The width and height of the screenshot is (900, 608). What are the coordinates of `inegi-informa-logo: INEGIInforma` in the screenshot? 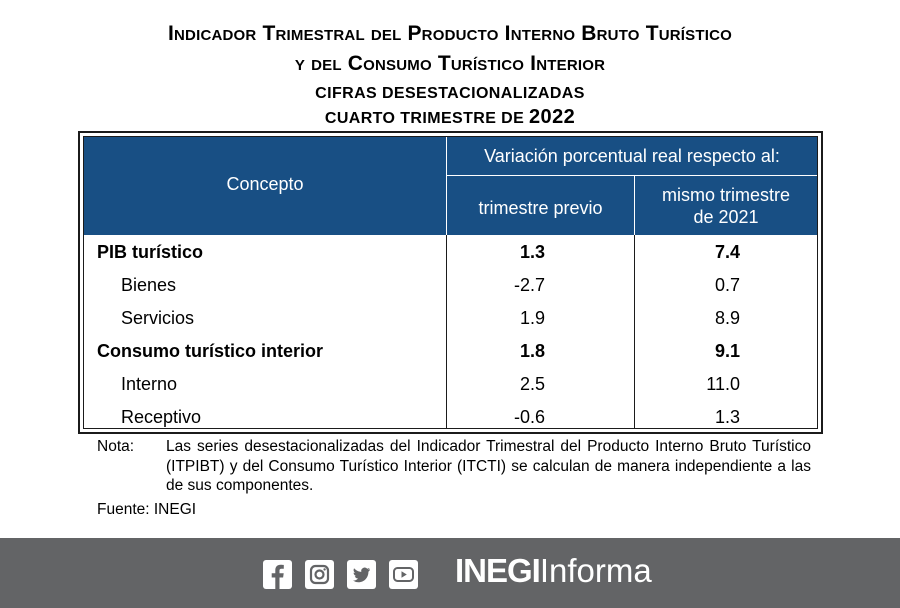 It's located at (553, 571).